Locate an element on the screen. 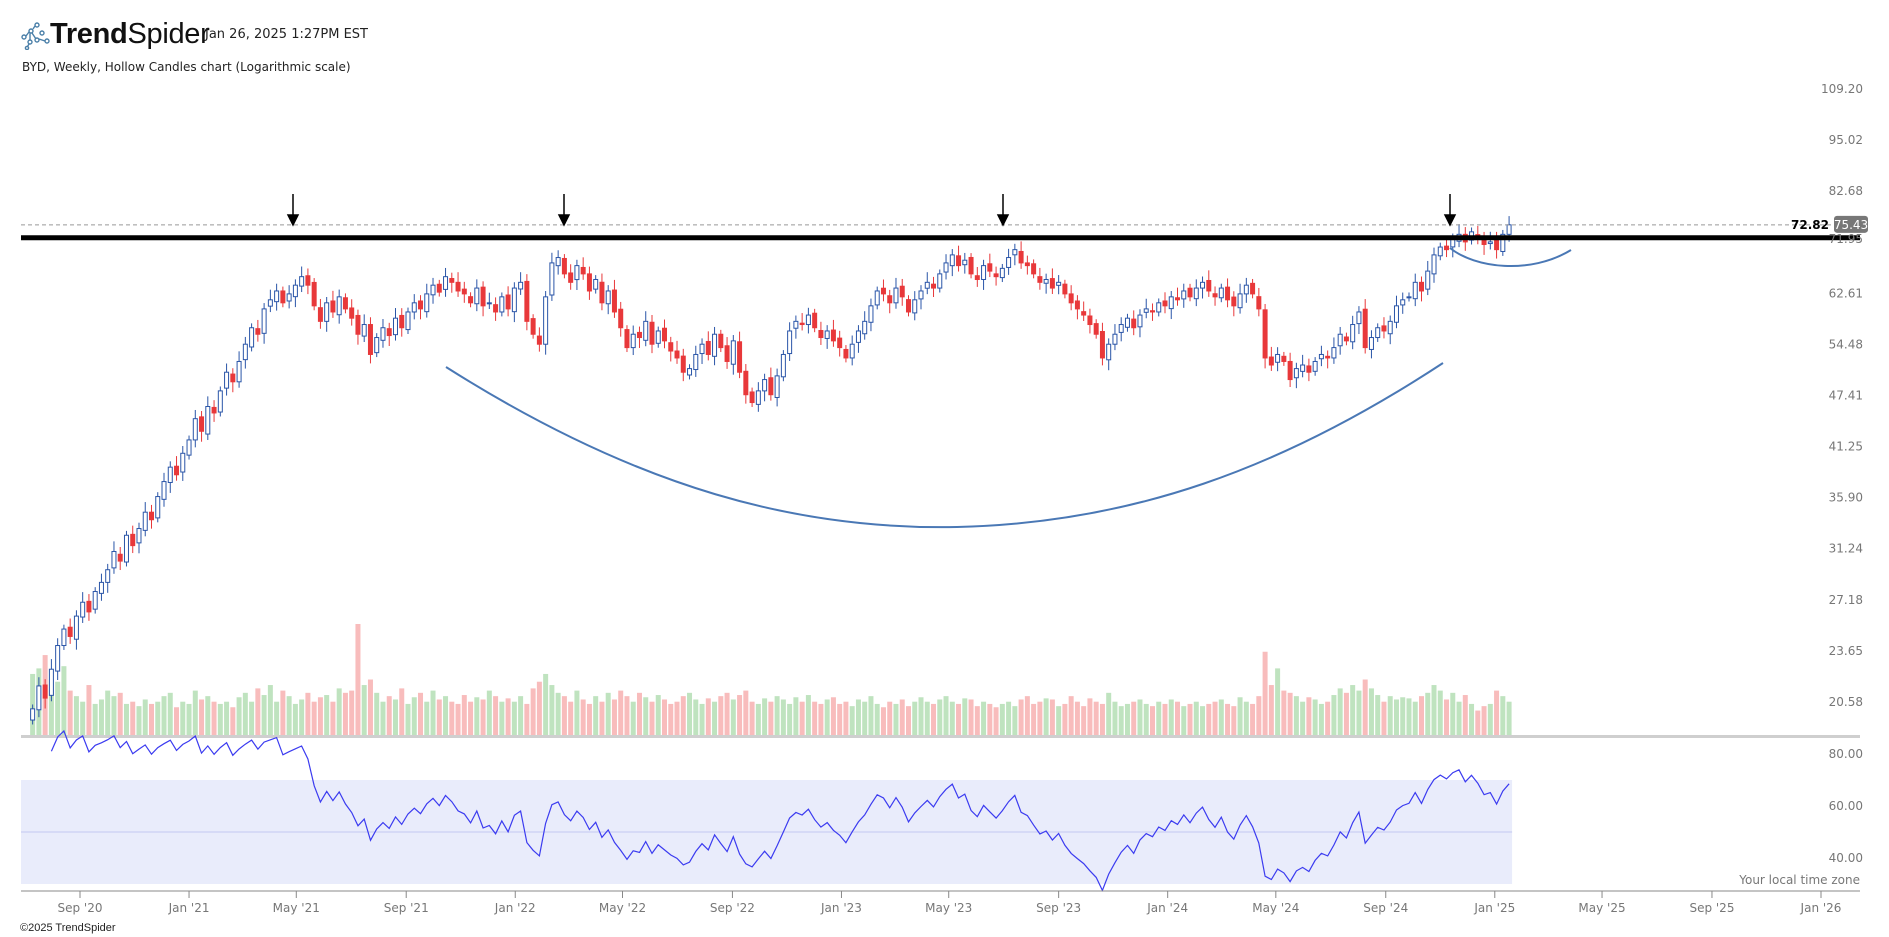 The image size is (1889, 937). handle-curve is located at coordinates (1510, 257).